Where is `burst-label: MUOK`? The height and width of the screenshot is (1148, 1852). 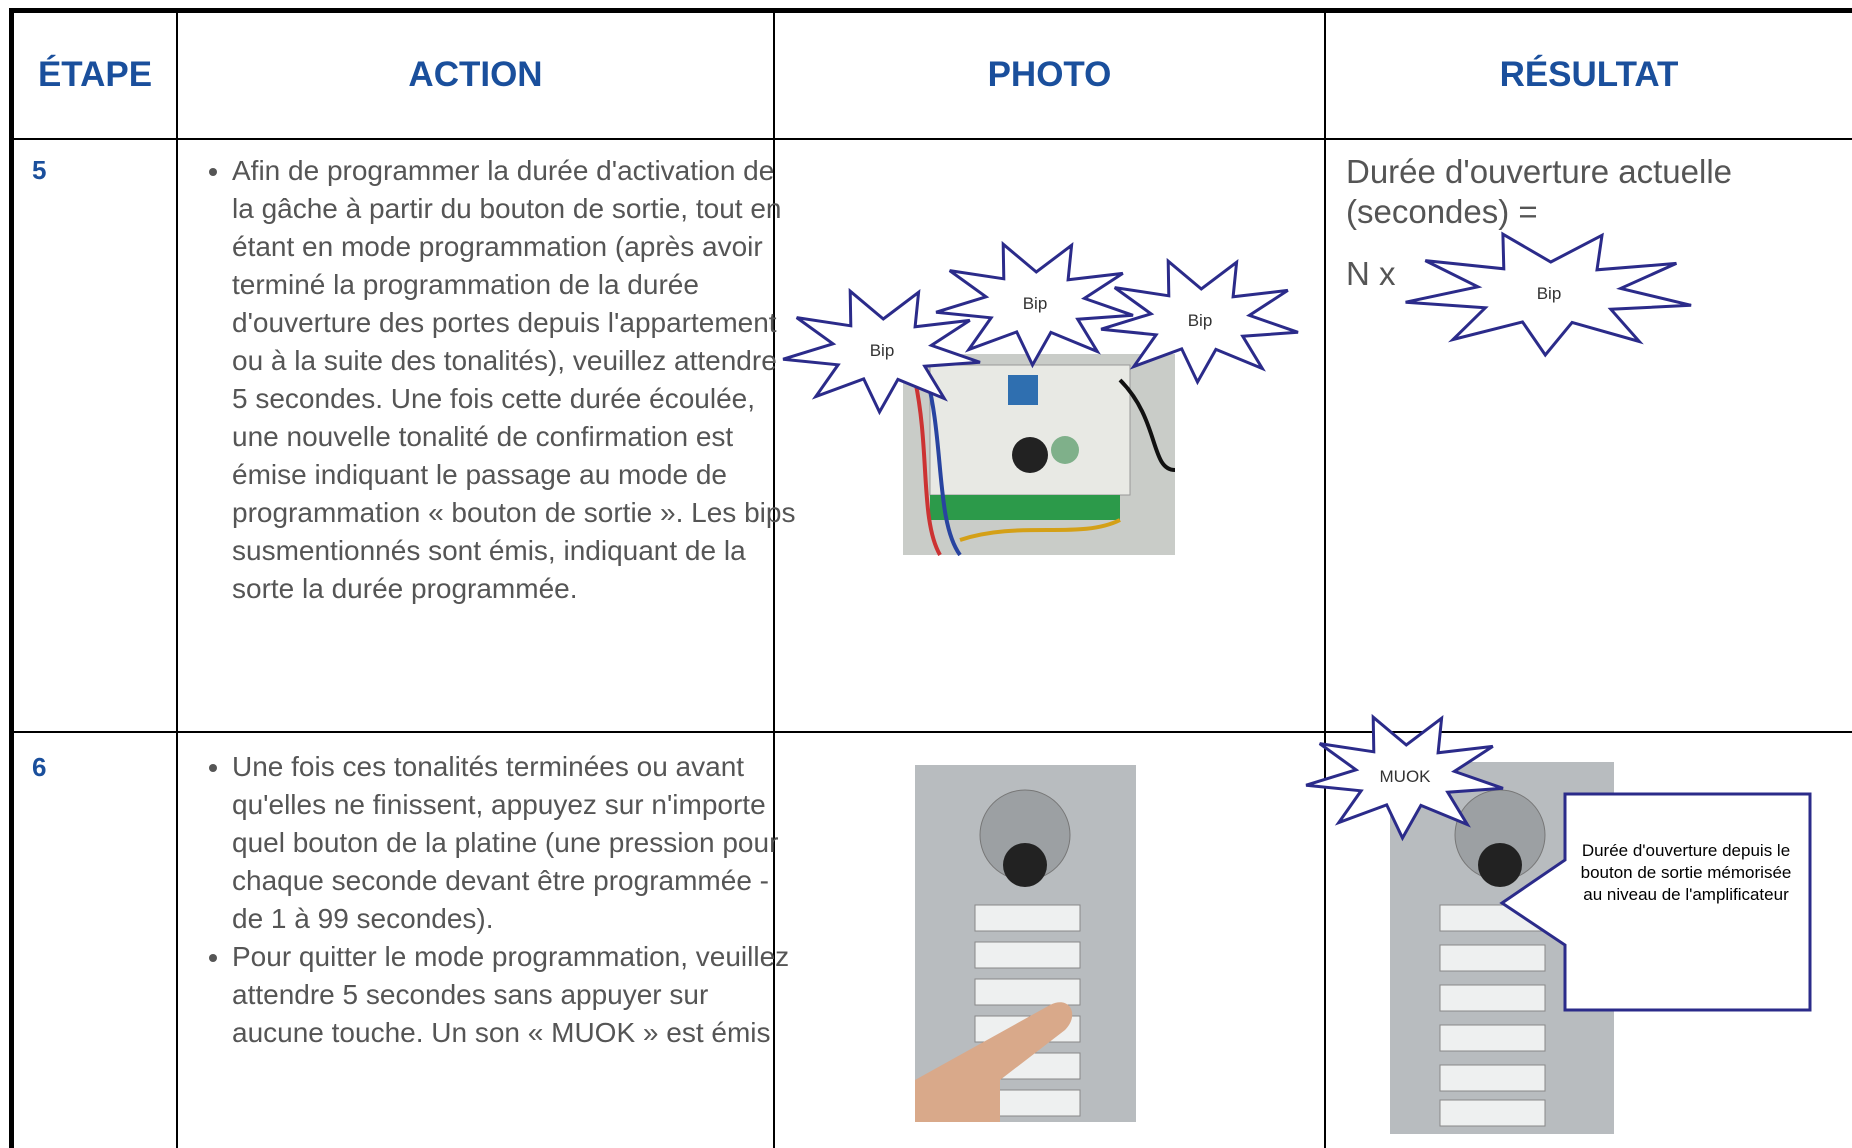 burst-label: MUOK is located at coordinates (1406, 776).